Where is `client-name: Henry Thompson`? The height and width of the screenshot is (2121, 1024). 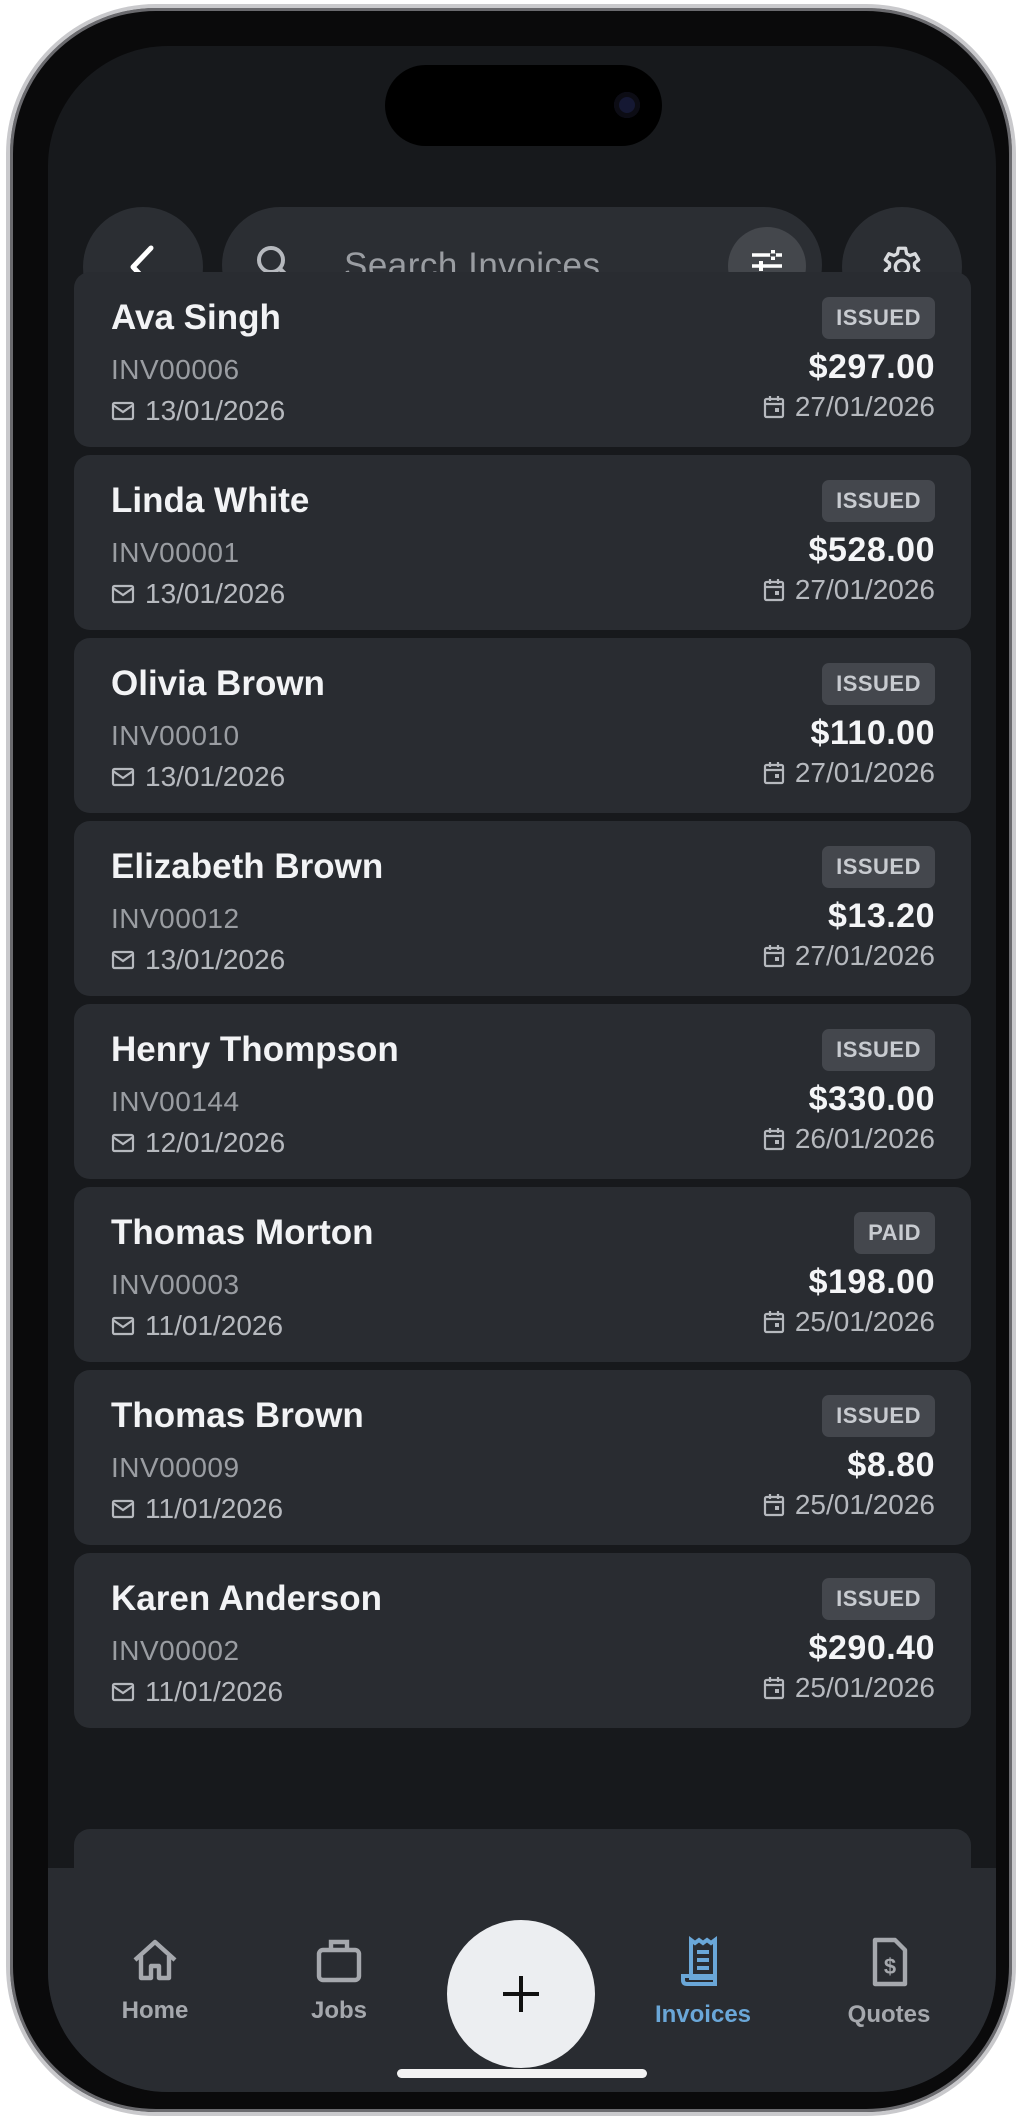
client-name: Henry Thompson is located at coordinates (255, 1049).